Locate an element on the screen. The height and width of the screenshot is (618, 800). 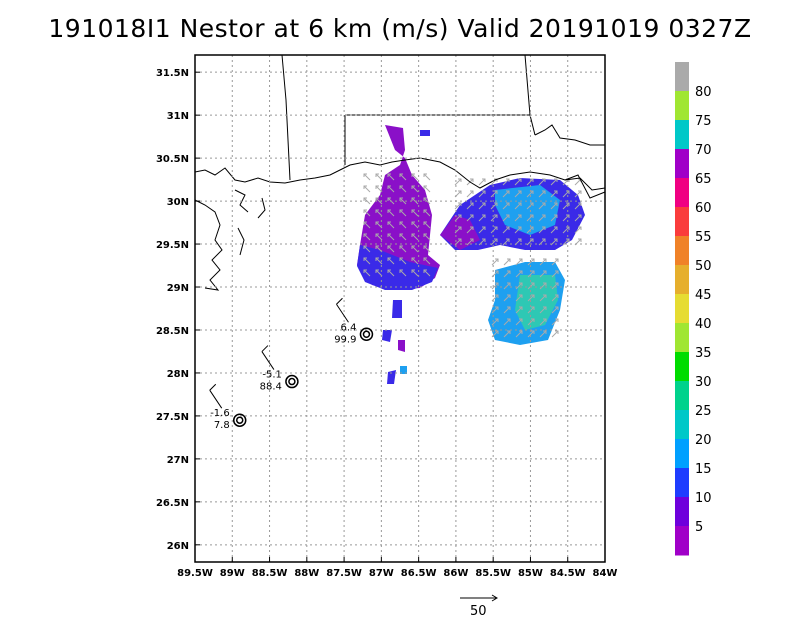
colorbar-label: 70 is located at coordinates (703, 150).